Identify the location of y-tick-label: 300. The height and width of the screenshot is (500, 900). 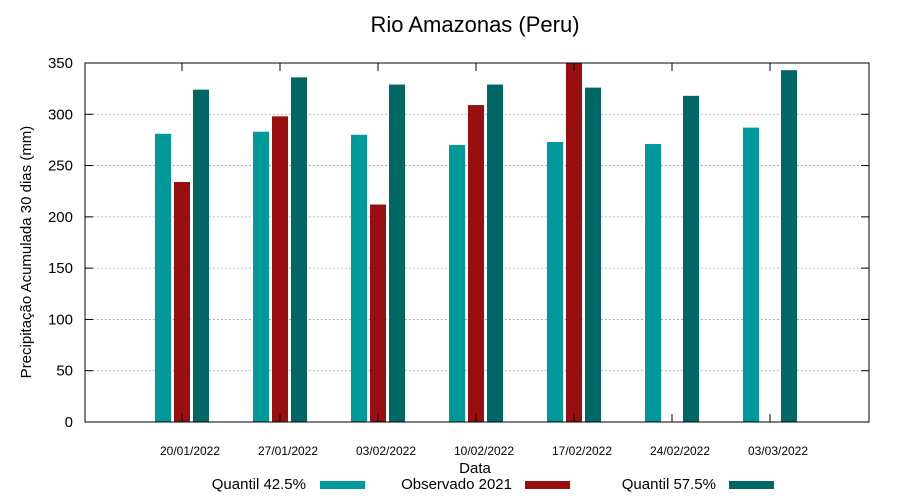
(60, 114).